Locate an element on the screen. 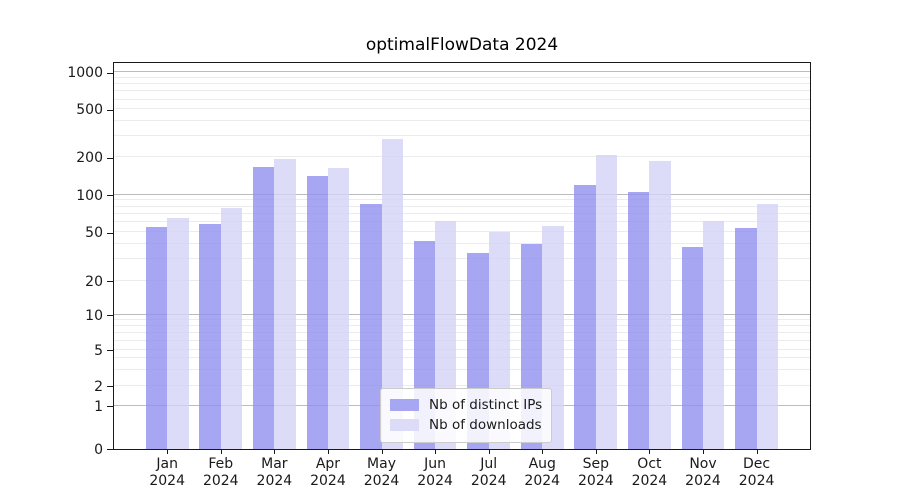 The width and height of the screenshot is (900, 500). y-tick-label: 5 is located at coordinates (98, 350).